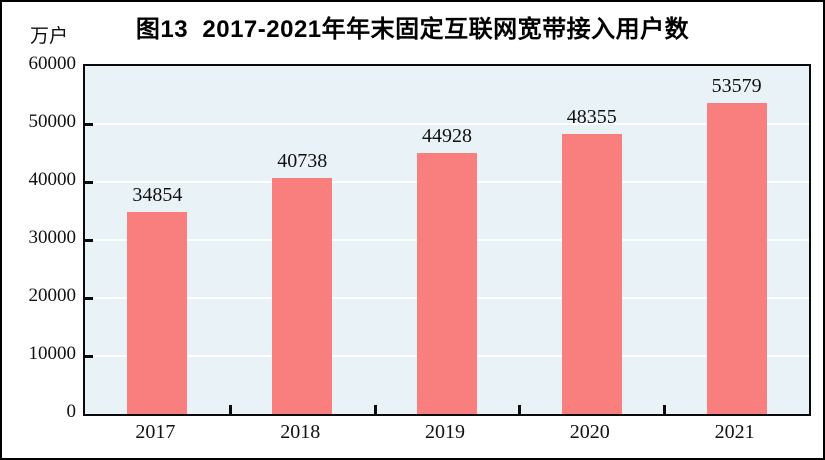 The height and width of the screenshot is (460, 825). Describe the element at coordinates (591, 274) in the screenshot. I see `bar-2020` at that location.